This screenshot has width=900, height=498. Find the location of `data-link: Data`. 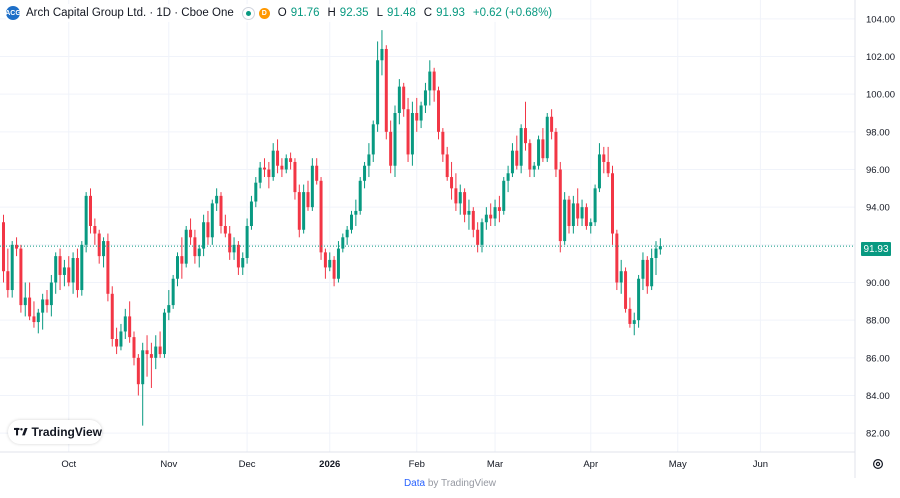

data-link: Data is located at coordinates (414, 483).